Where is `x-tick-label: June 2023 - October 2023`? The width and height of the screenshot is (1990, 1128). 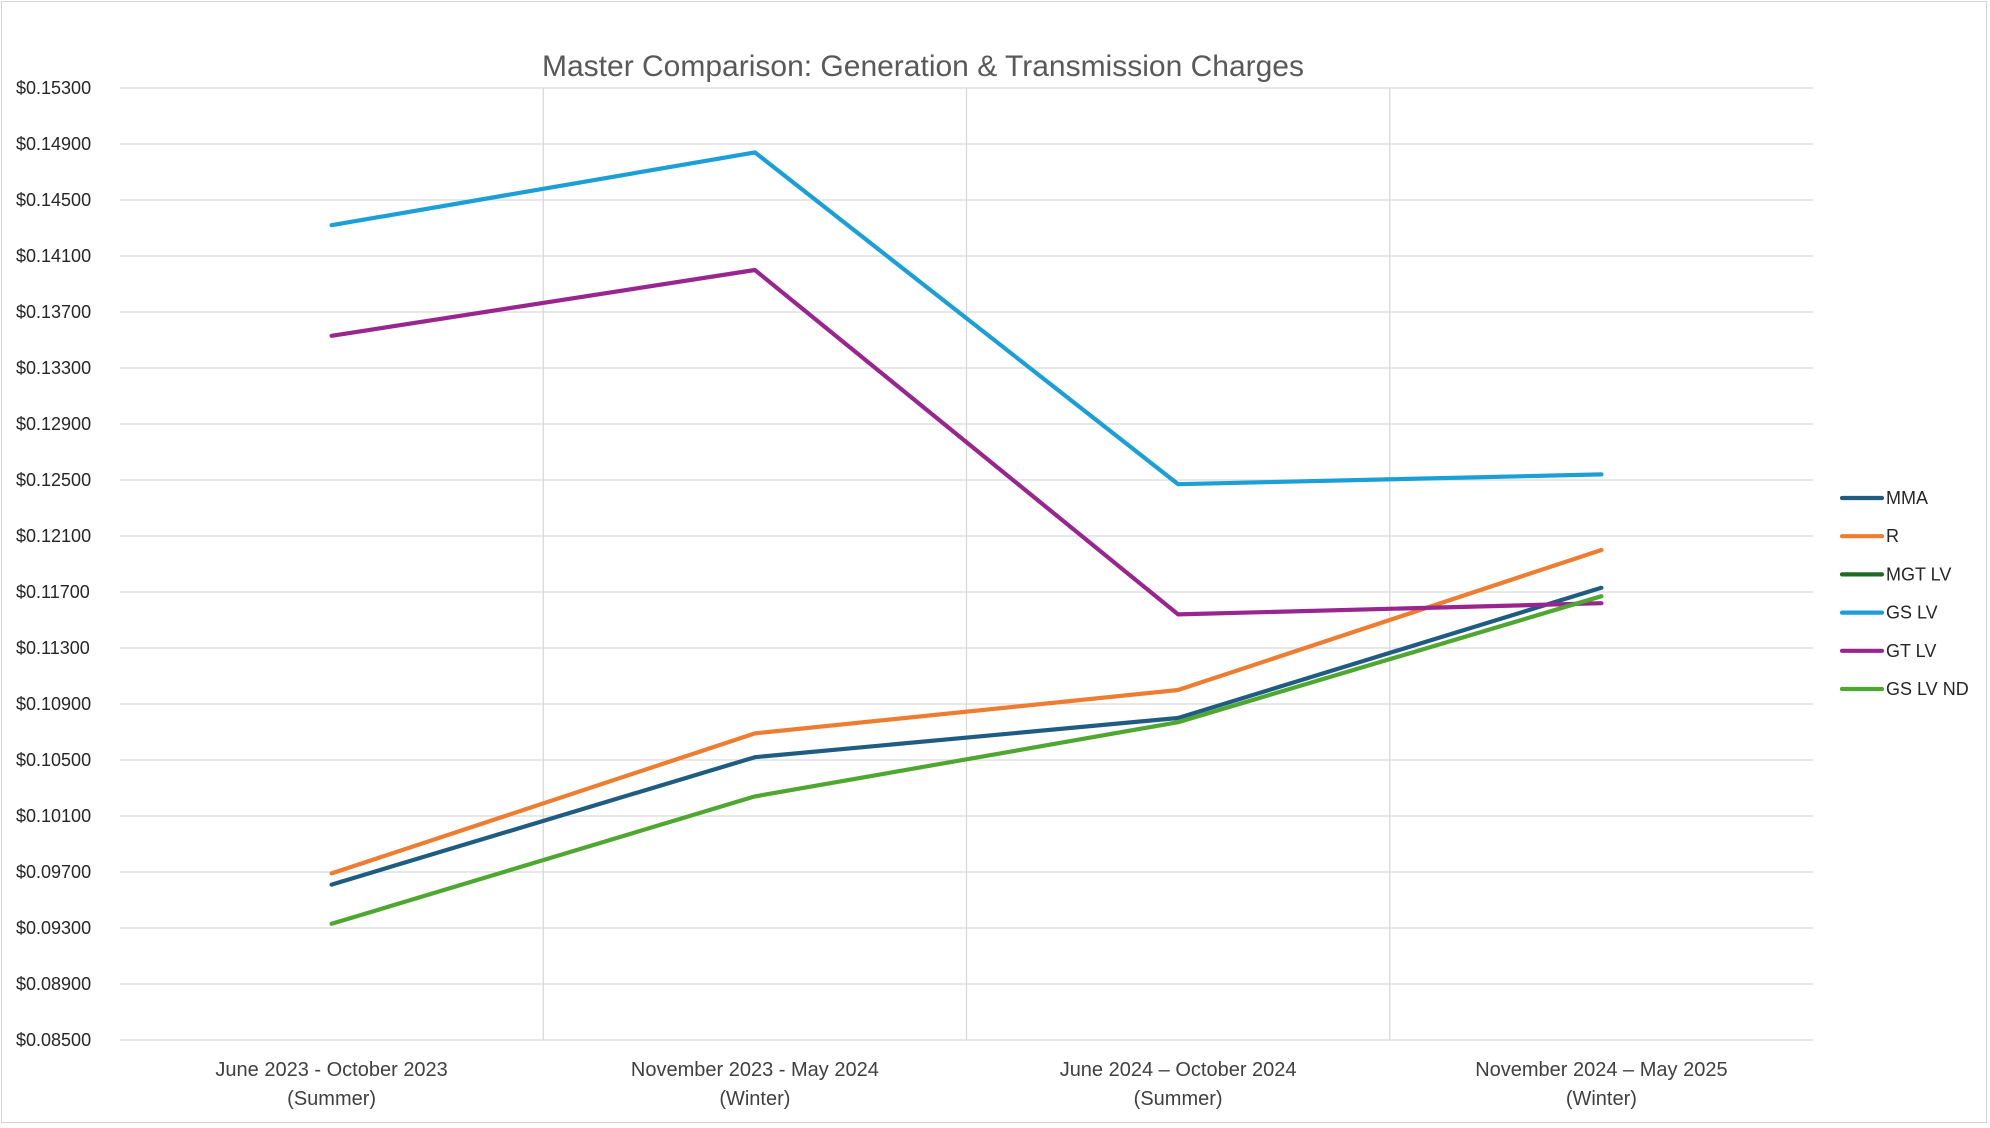 x-tick-label: June 2023 - October 2023 is located at coordinates (331, 1070).